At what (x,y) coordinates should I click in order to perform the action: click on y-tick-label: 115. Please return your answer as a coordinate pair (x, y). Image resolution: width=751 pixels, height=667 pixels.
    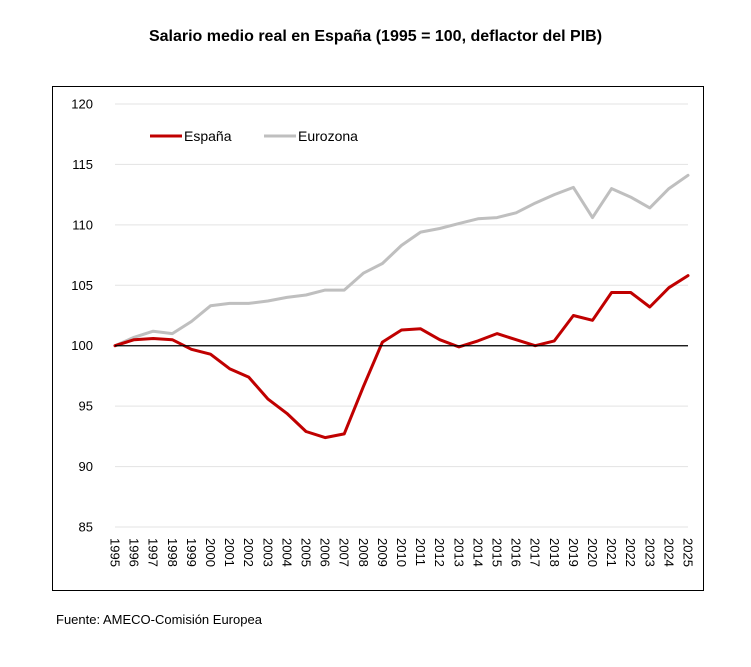
    Looking at the image, I should click on (82, 164).